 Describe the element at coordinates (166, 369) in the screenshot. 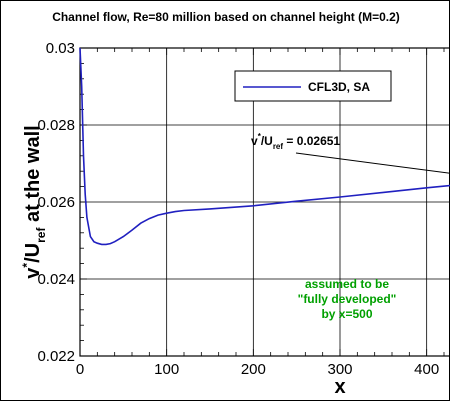

I see `x-tick-label: 100` at that location.